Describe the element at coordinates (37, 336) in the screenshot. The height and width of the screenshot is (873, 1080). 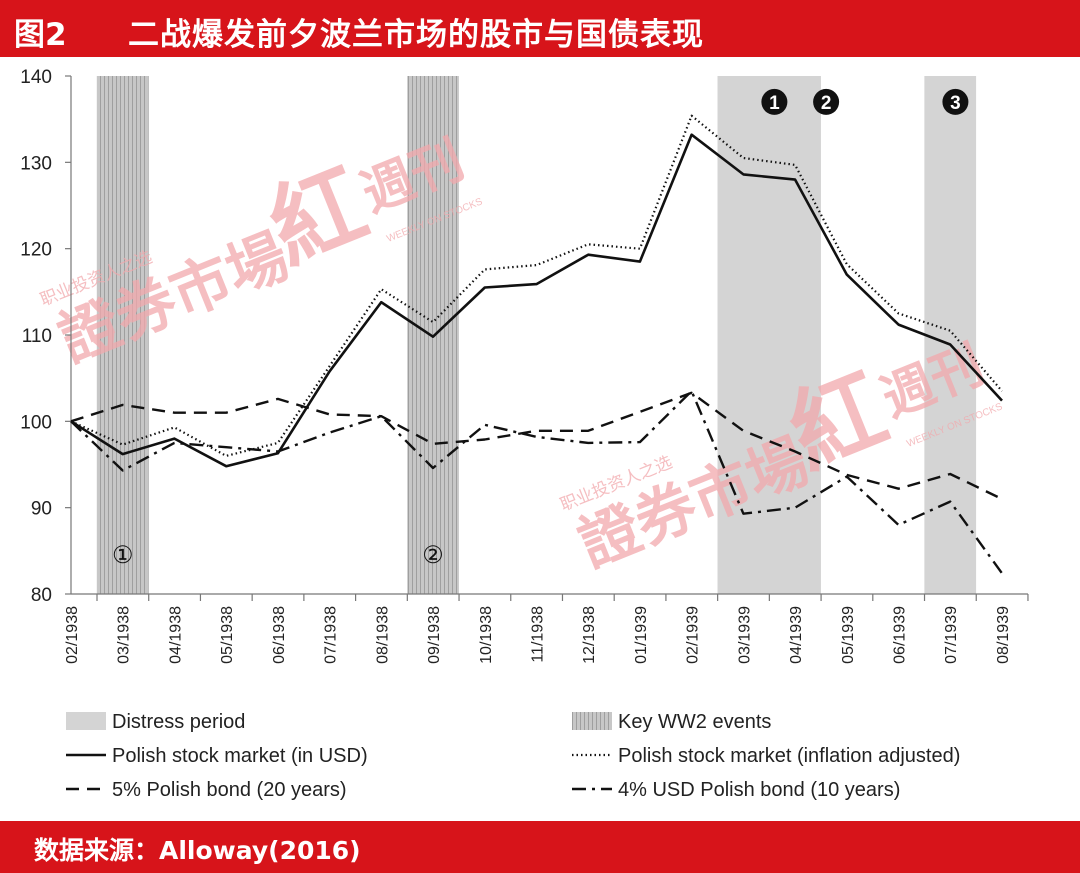
I see `y-tick-label: 110` at that location.